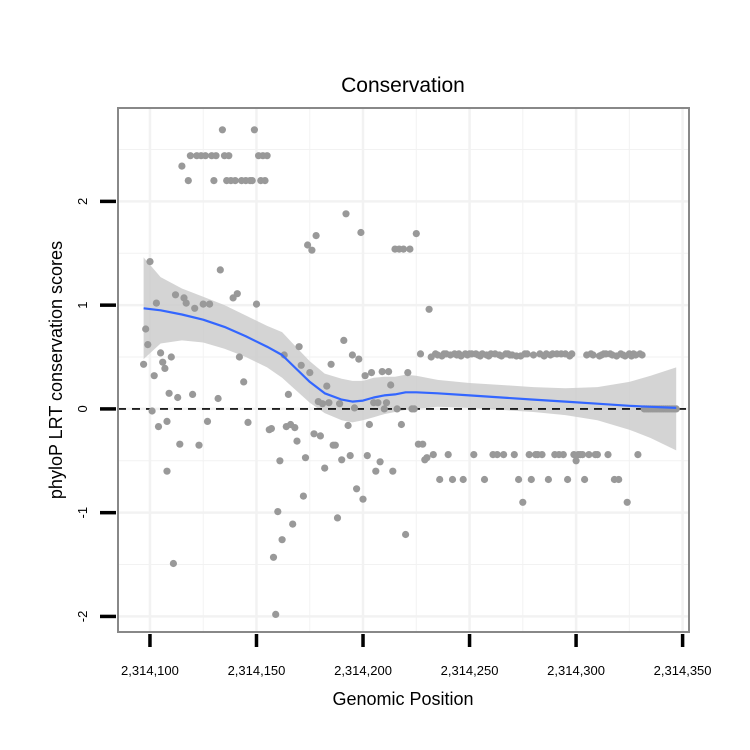 The height and width of the screenshot is (750, 750). What do you see at coordinates (82, 513) in the screenshot?
I see `y-tick-label: -1` at bounding box center [82, 513].